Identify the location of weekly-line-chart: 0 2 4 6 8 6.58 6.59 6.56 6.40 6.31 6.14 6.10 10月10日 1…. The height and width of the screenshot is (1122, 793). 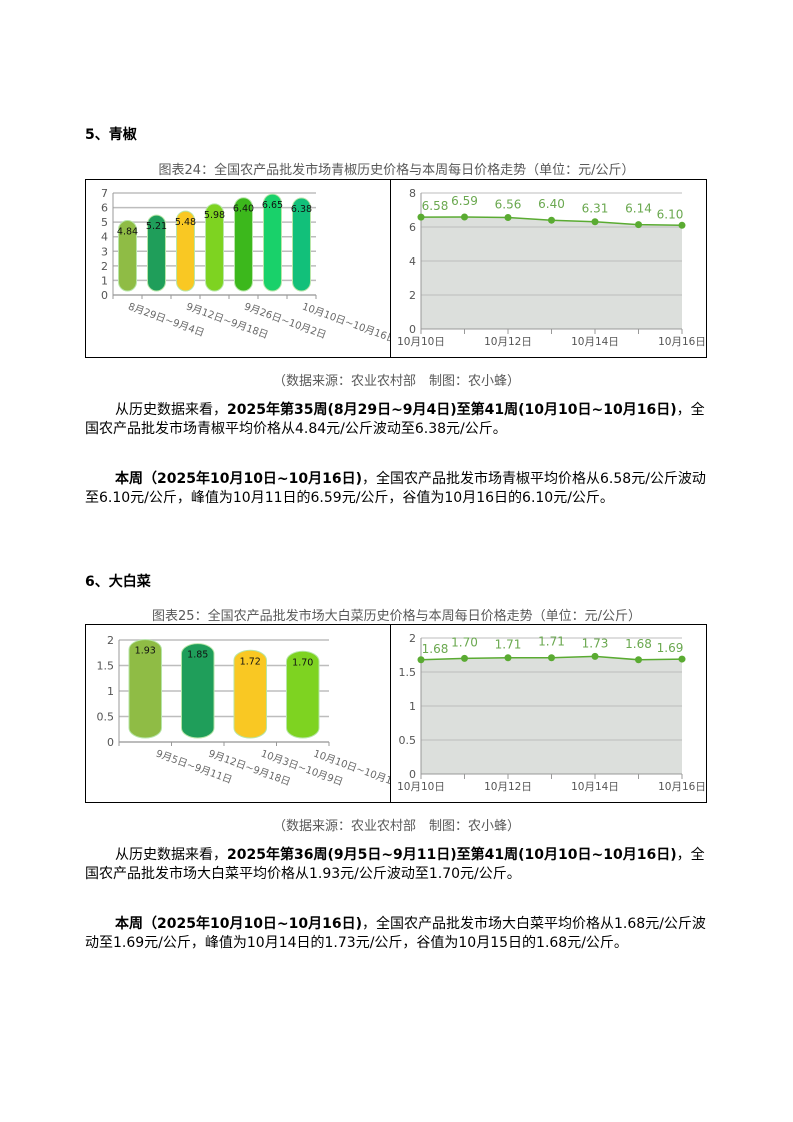
(548, 269).